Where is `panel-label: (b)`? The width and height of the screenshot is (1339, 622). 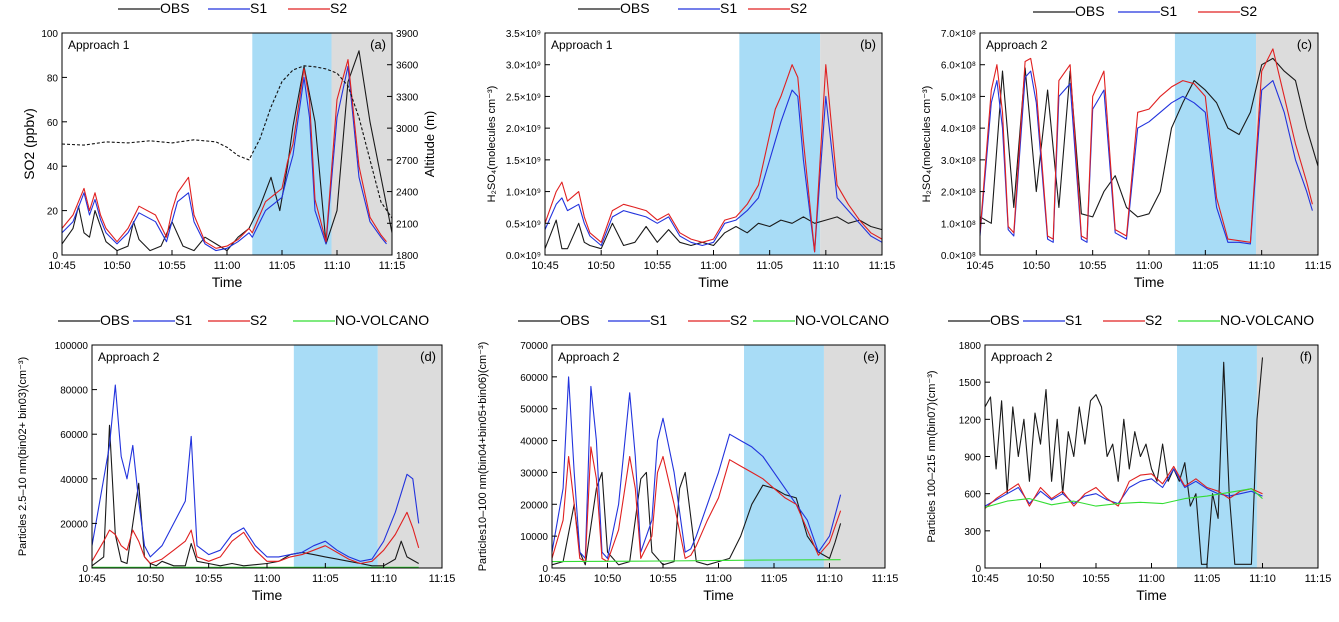
panel-label: (b) is located at coordinates (868, 44).